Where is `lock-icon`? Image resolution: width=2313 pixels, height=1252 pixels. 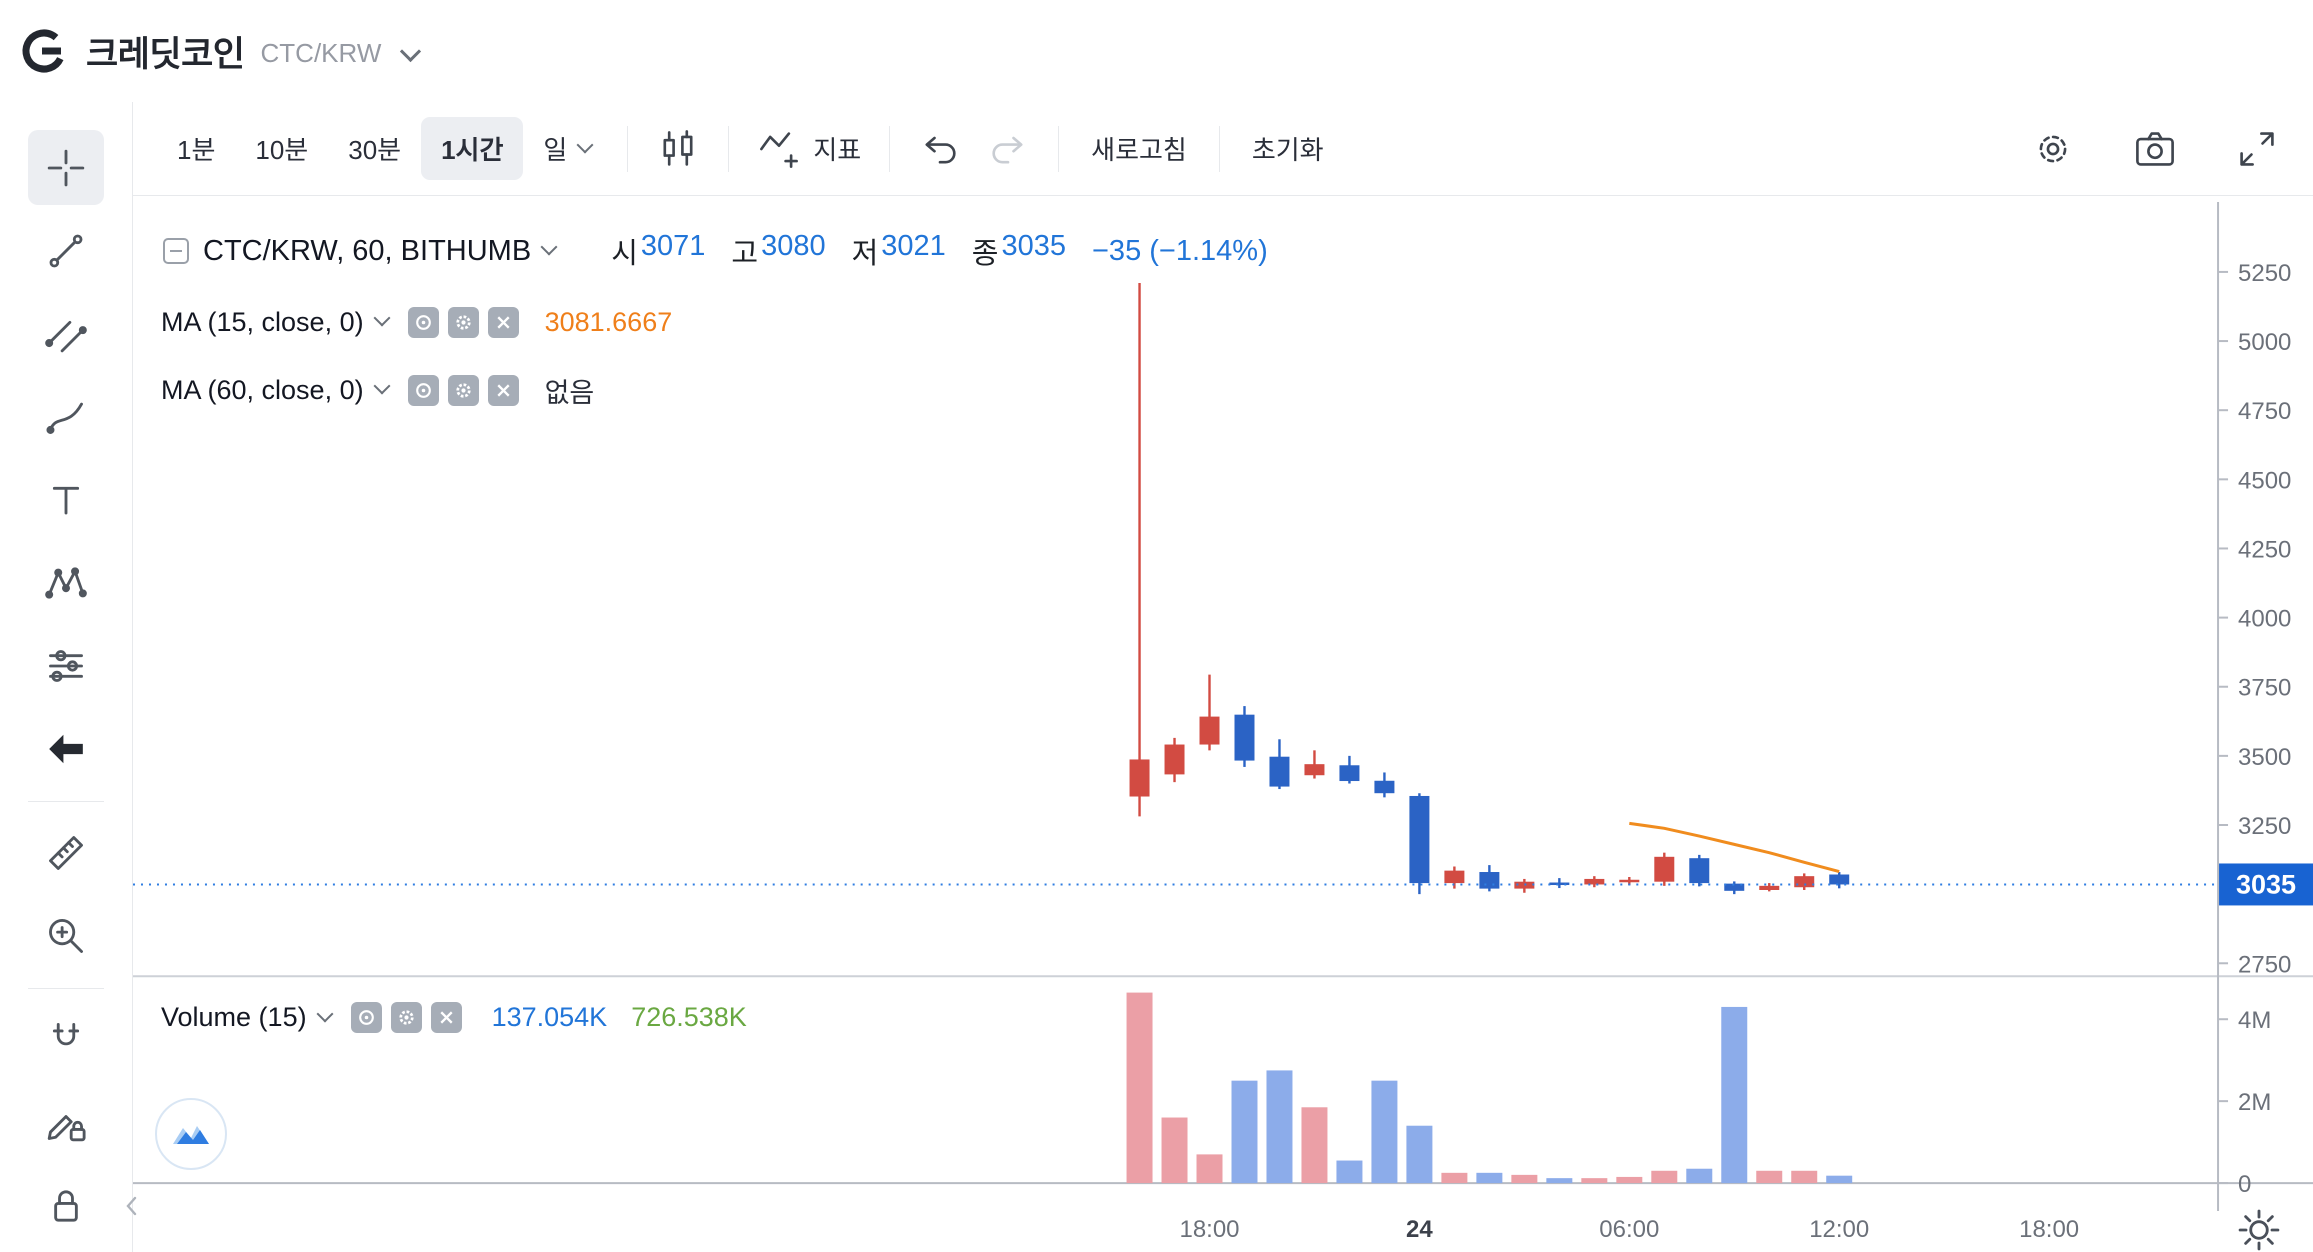 lock-icon is located at coordinates (66, 1206).